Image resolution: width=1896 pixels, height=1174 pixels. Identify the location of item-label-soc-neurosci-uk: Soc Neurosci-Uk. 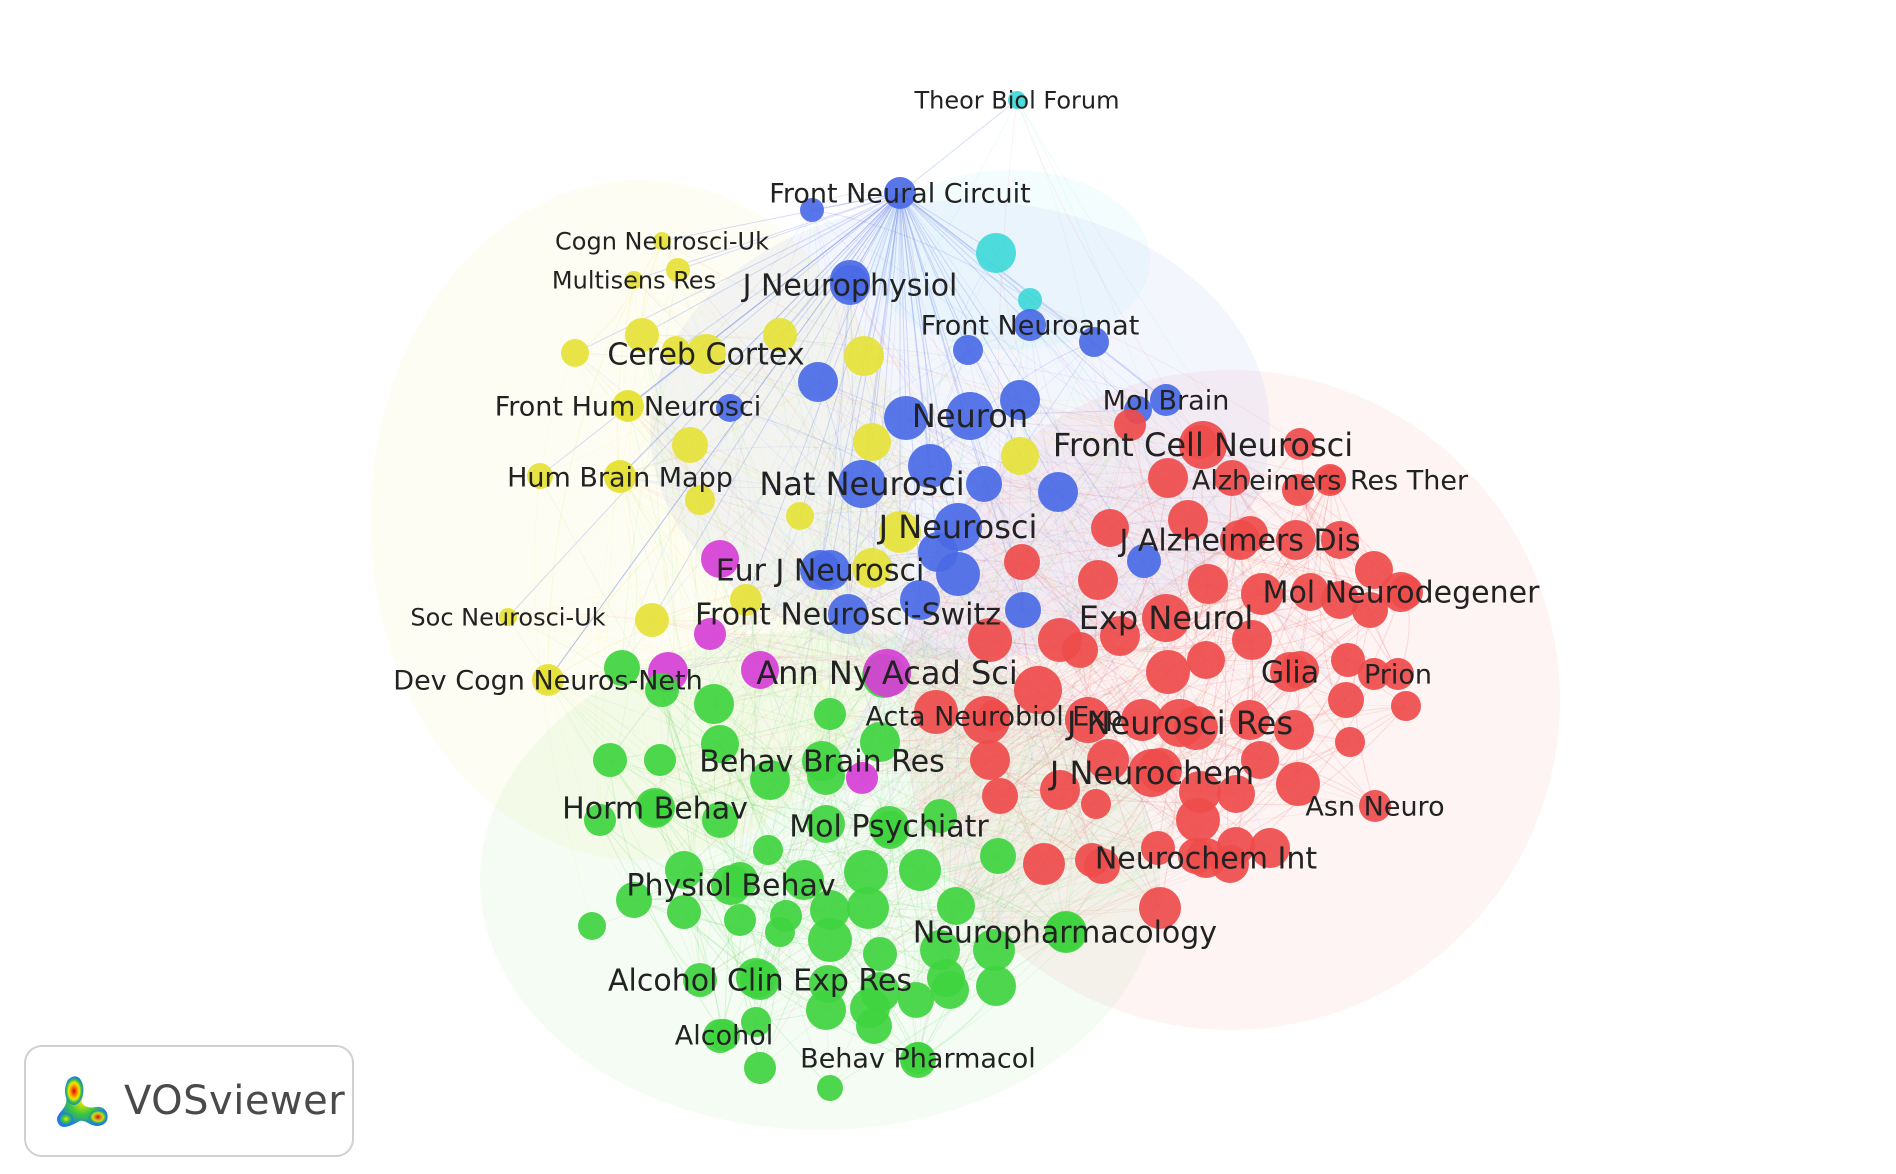
(507, 617).